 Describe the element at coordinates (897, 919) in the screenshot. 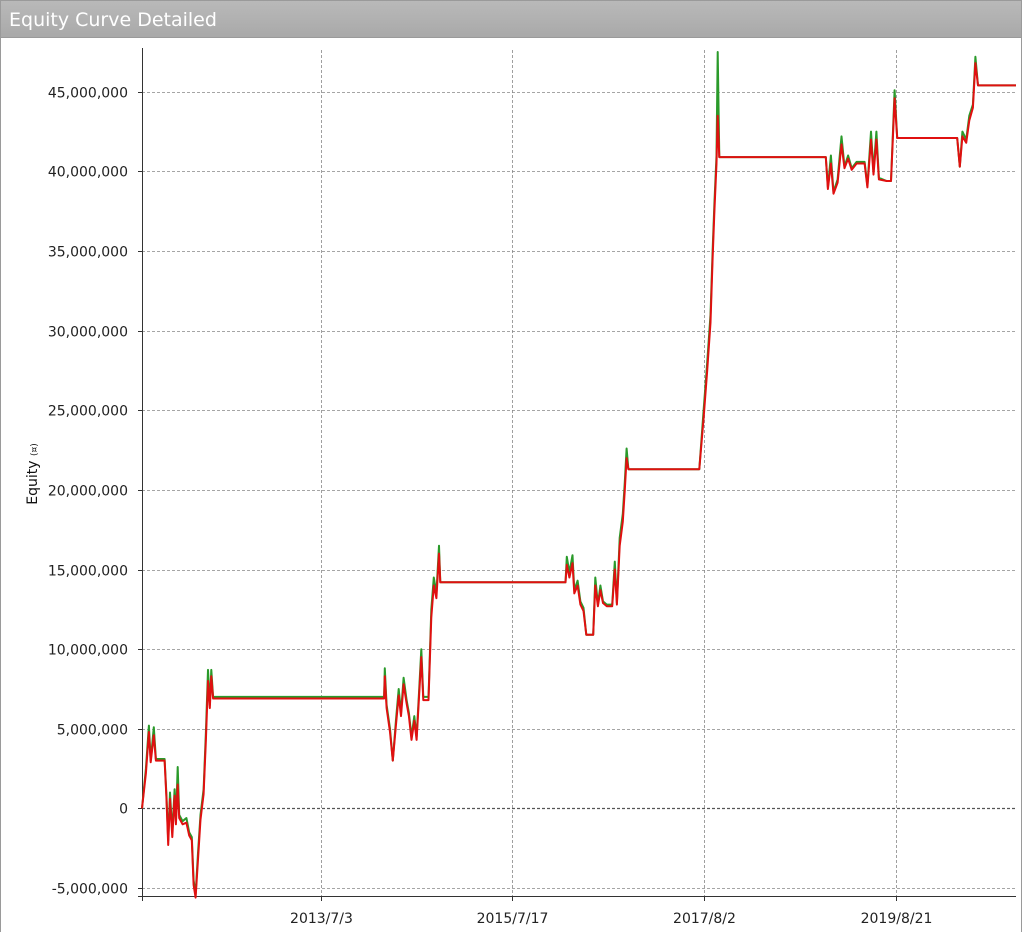

I see `x-tick-label: 2019/8/21` at that location.